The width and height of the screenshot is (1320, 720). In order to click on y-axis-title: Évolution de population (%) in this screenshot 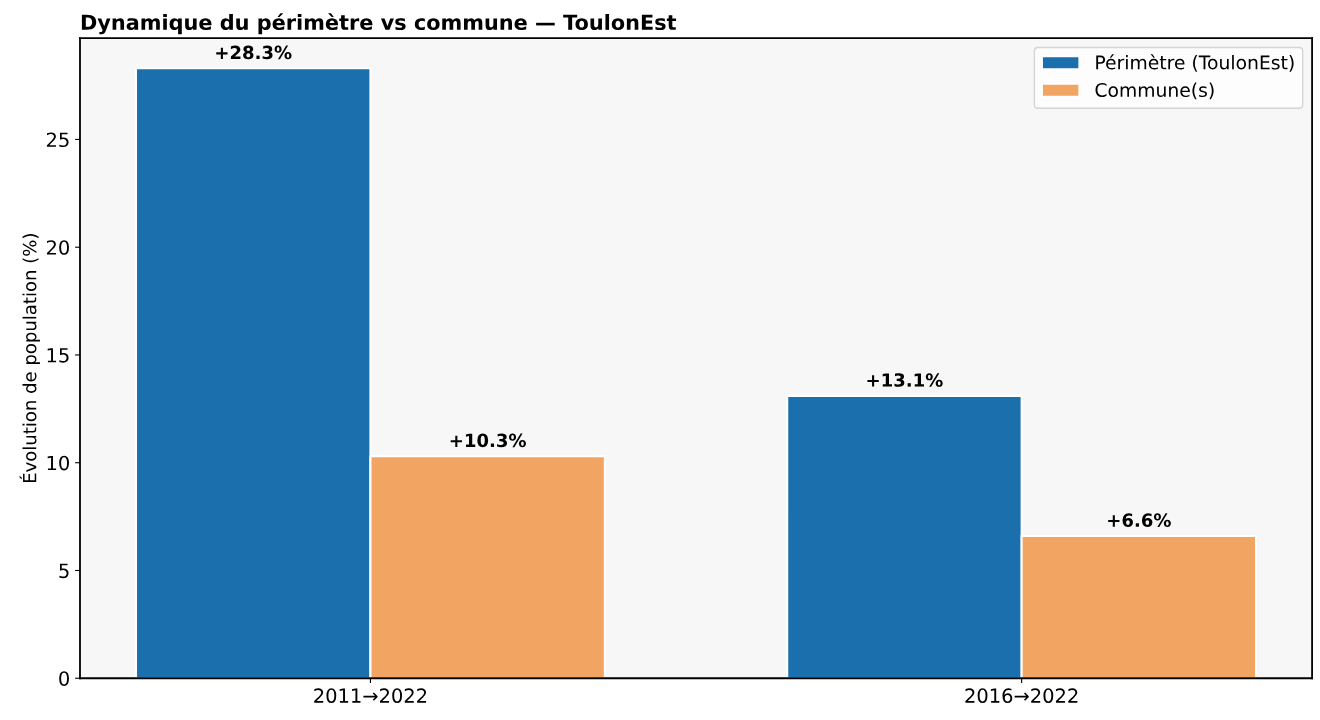, I will do `click(29, 358)`.